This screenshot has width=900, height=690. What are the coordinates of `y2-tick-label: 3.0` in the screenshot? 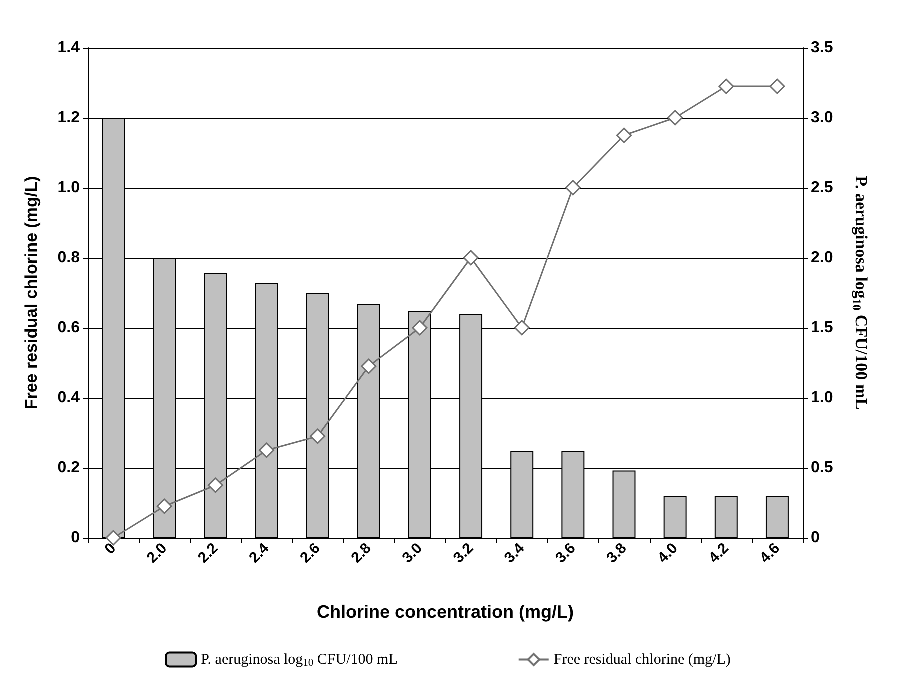 It's located at (822, 118).